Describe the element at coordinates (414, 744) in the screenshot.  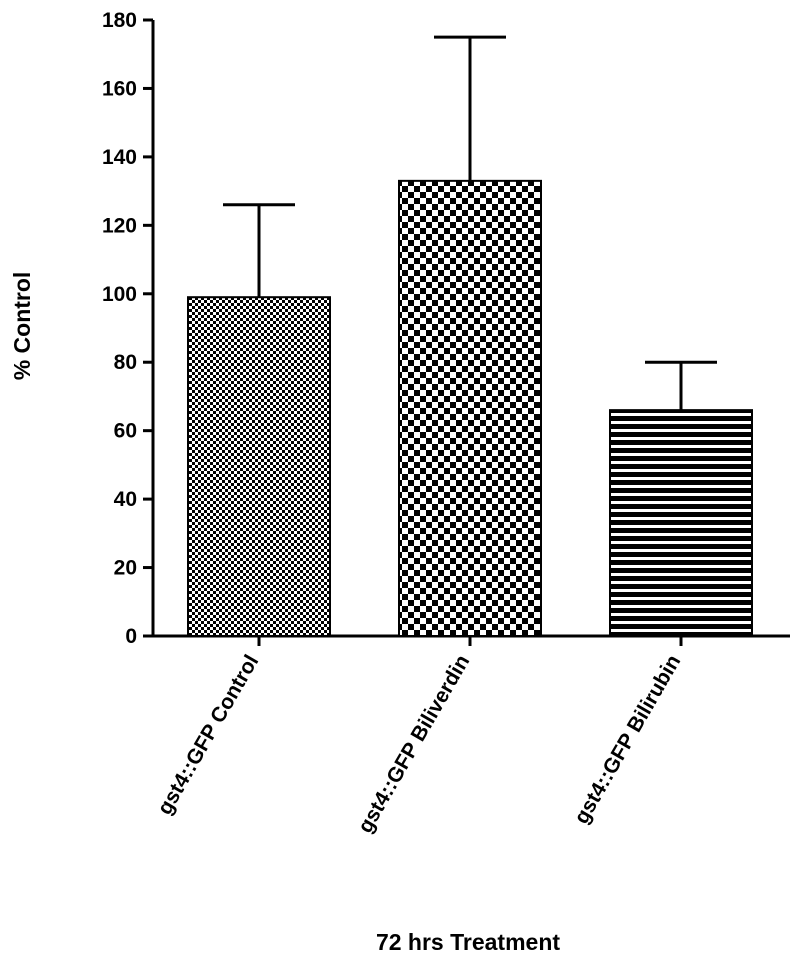
I see `x-category-label: gst4::GFP Biliverdin` at that location.